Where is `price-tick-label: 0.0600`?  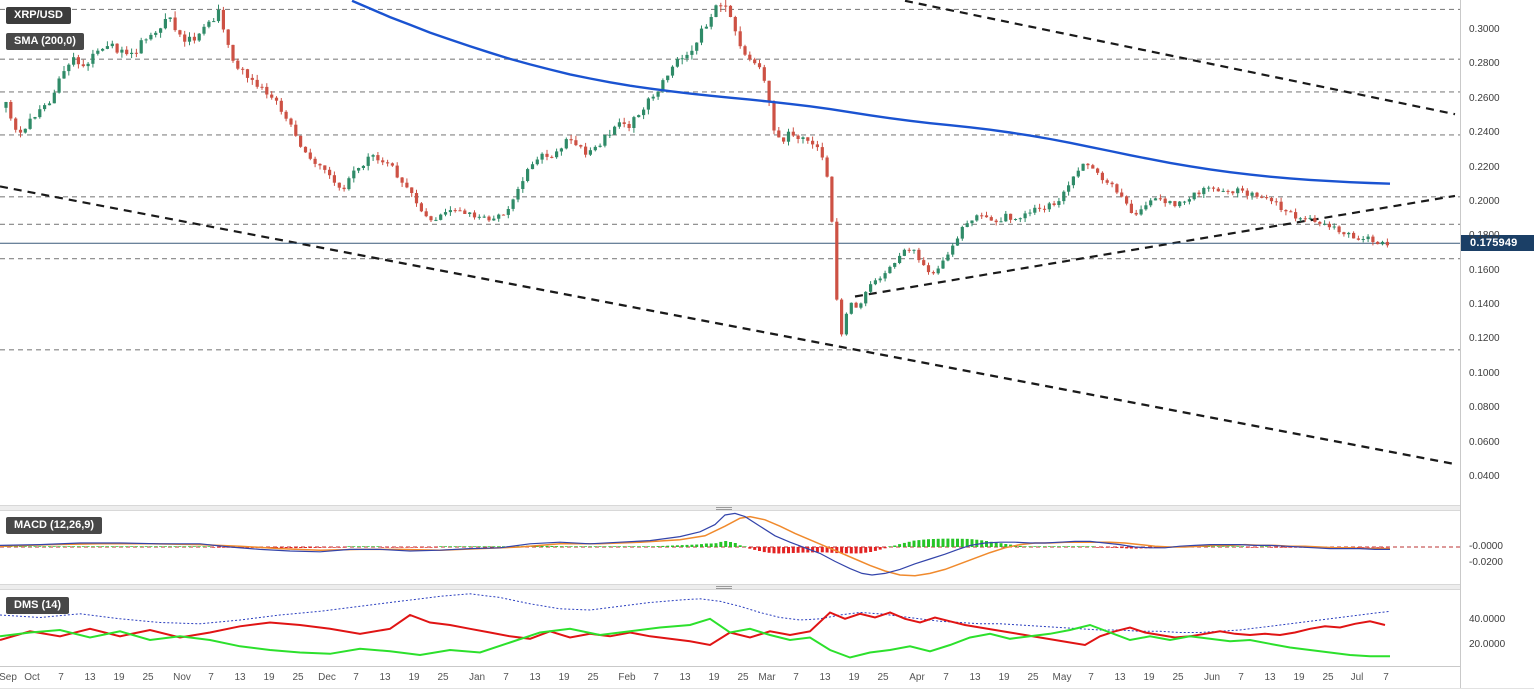 price-tick-label: 0.0600 is located at coordinates (1484, 442).